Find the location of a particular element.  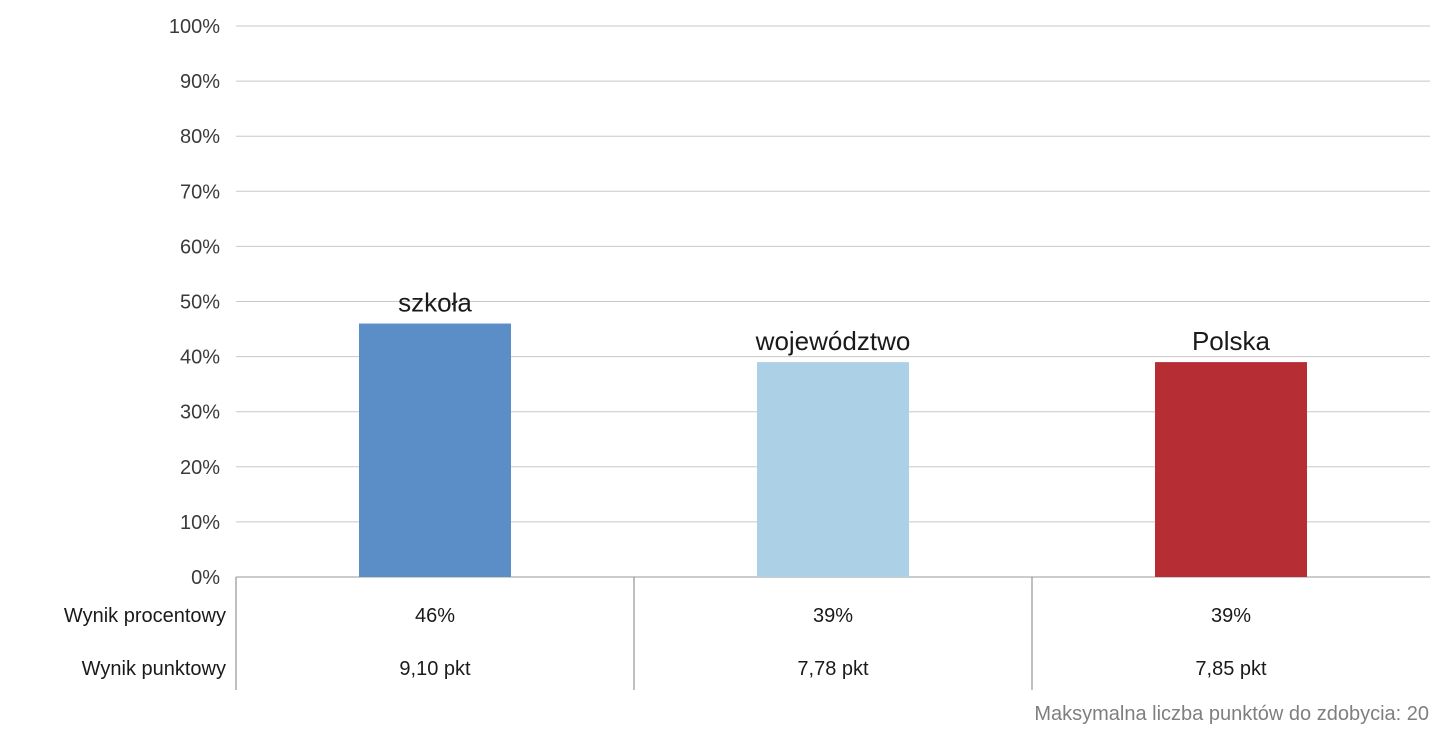

table-row-header: Wynik punktowy is located at coordinates (154, 669).